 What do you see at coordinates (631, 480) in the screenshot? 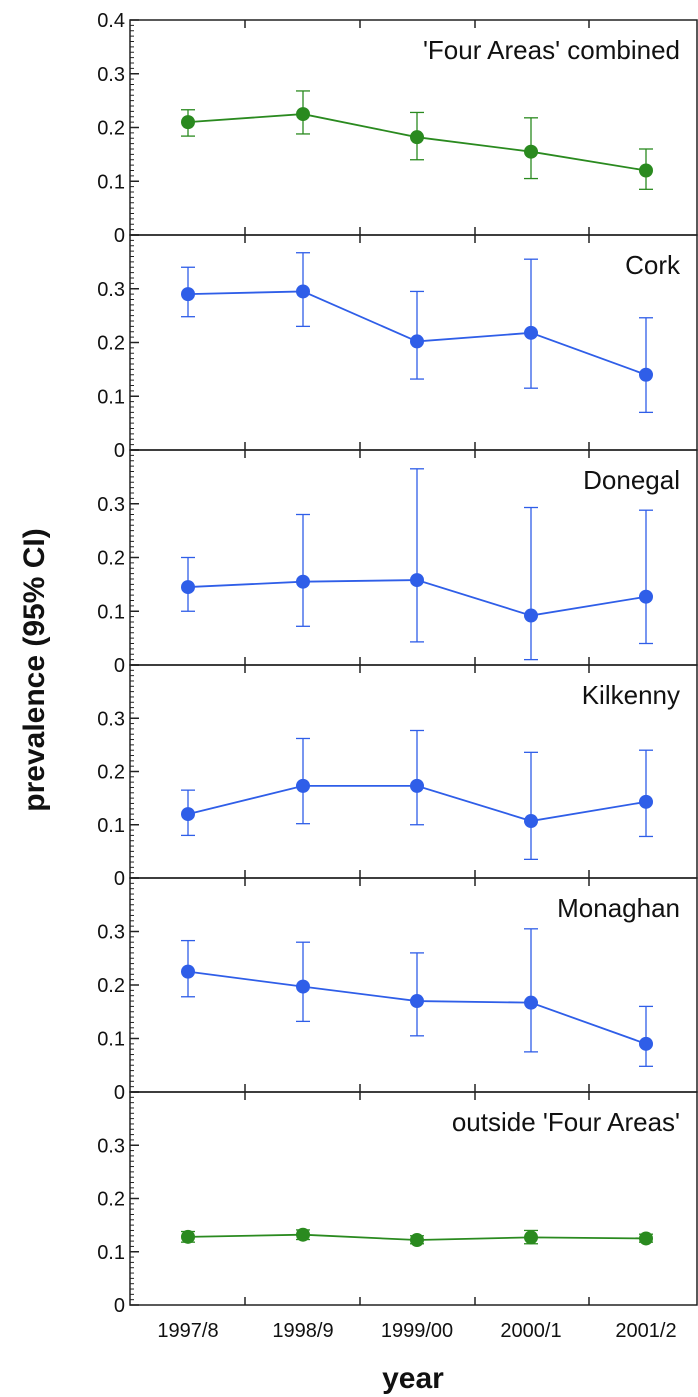
I see `panel-title: Donegal` at bounding box center [631, 480].